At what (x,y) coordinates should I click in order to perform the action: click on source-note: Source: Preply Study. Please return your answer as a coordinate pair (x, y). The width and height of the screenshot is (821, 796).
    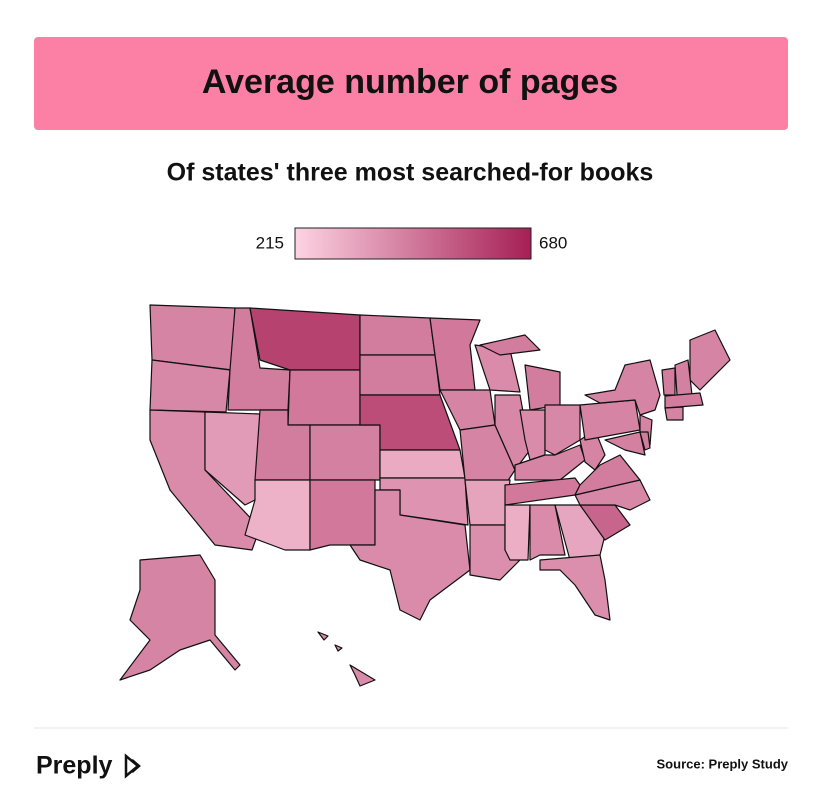
    Looking at the image, I should click on (723, 763).